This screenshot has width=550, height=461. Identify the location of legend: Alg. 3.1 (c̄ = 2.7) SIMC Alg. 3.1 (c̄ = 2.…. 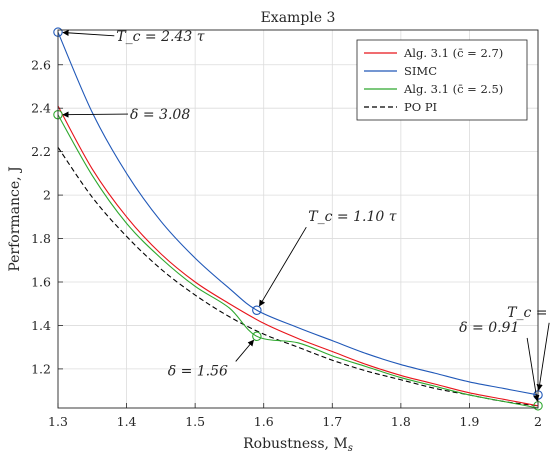
(442, 80).